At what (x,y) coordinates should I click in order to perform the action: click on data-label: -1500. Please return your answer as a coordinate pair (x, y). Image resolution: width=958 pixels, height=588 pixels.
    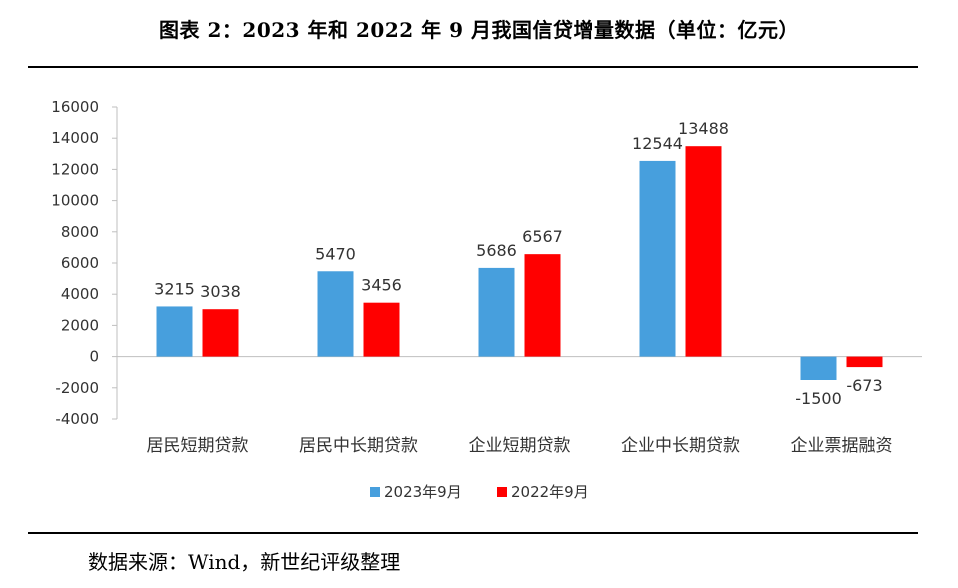
    Looking at the image, I should click on (818, 398).